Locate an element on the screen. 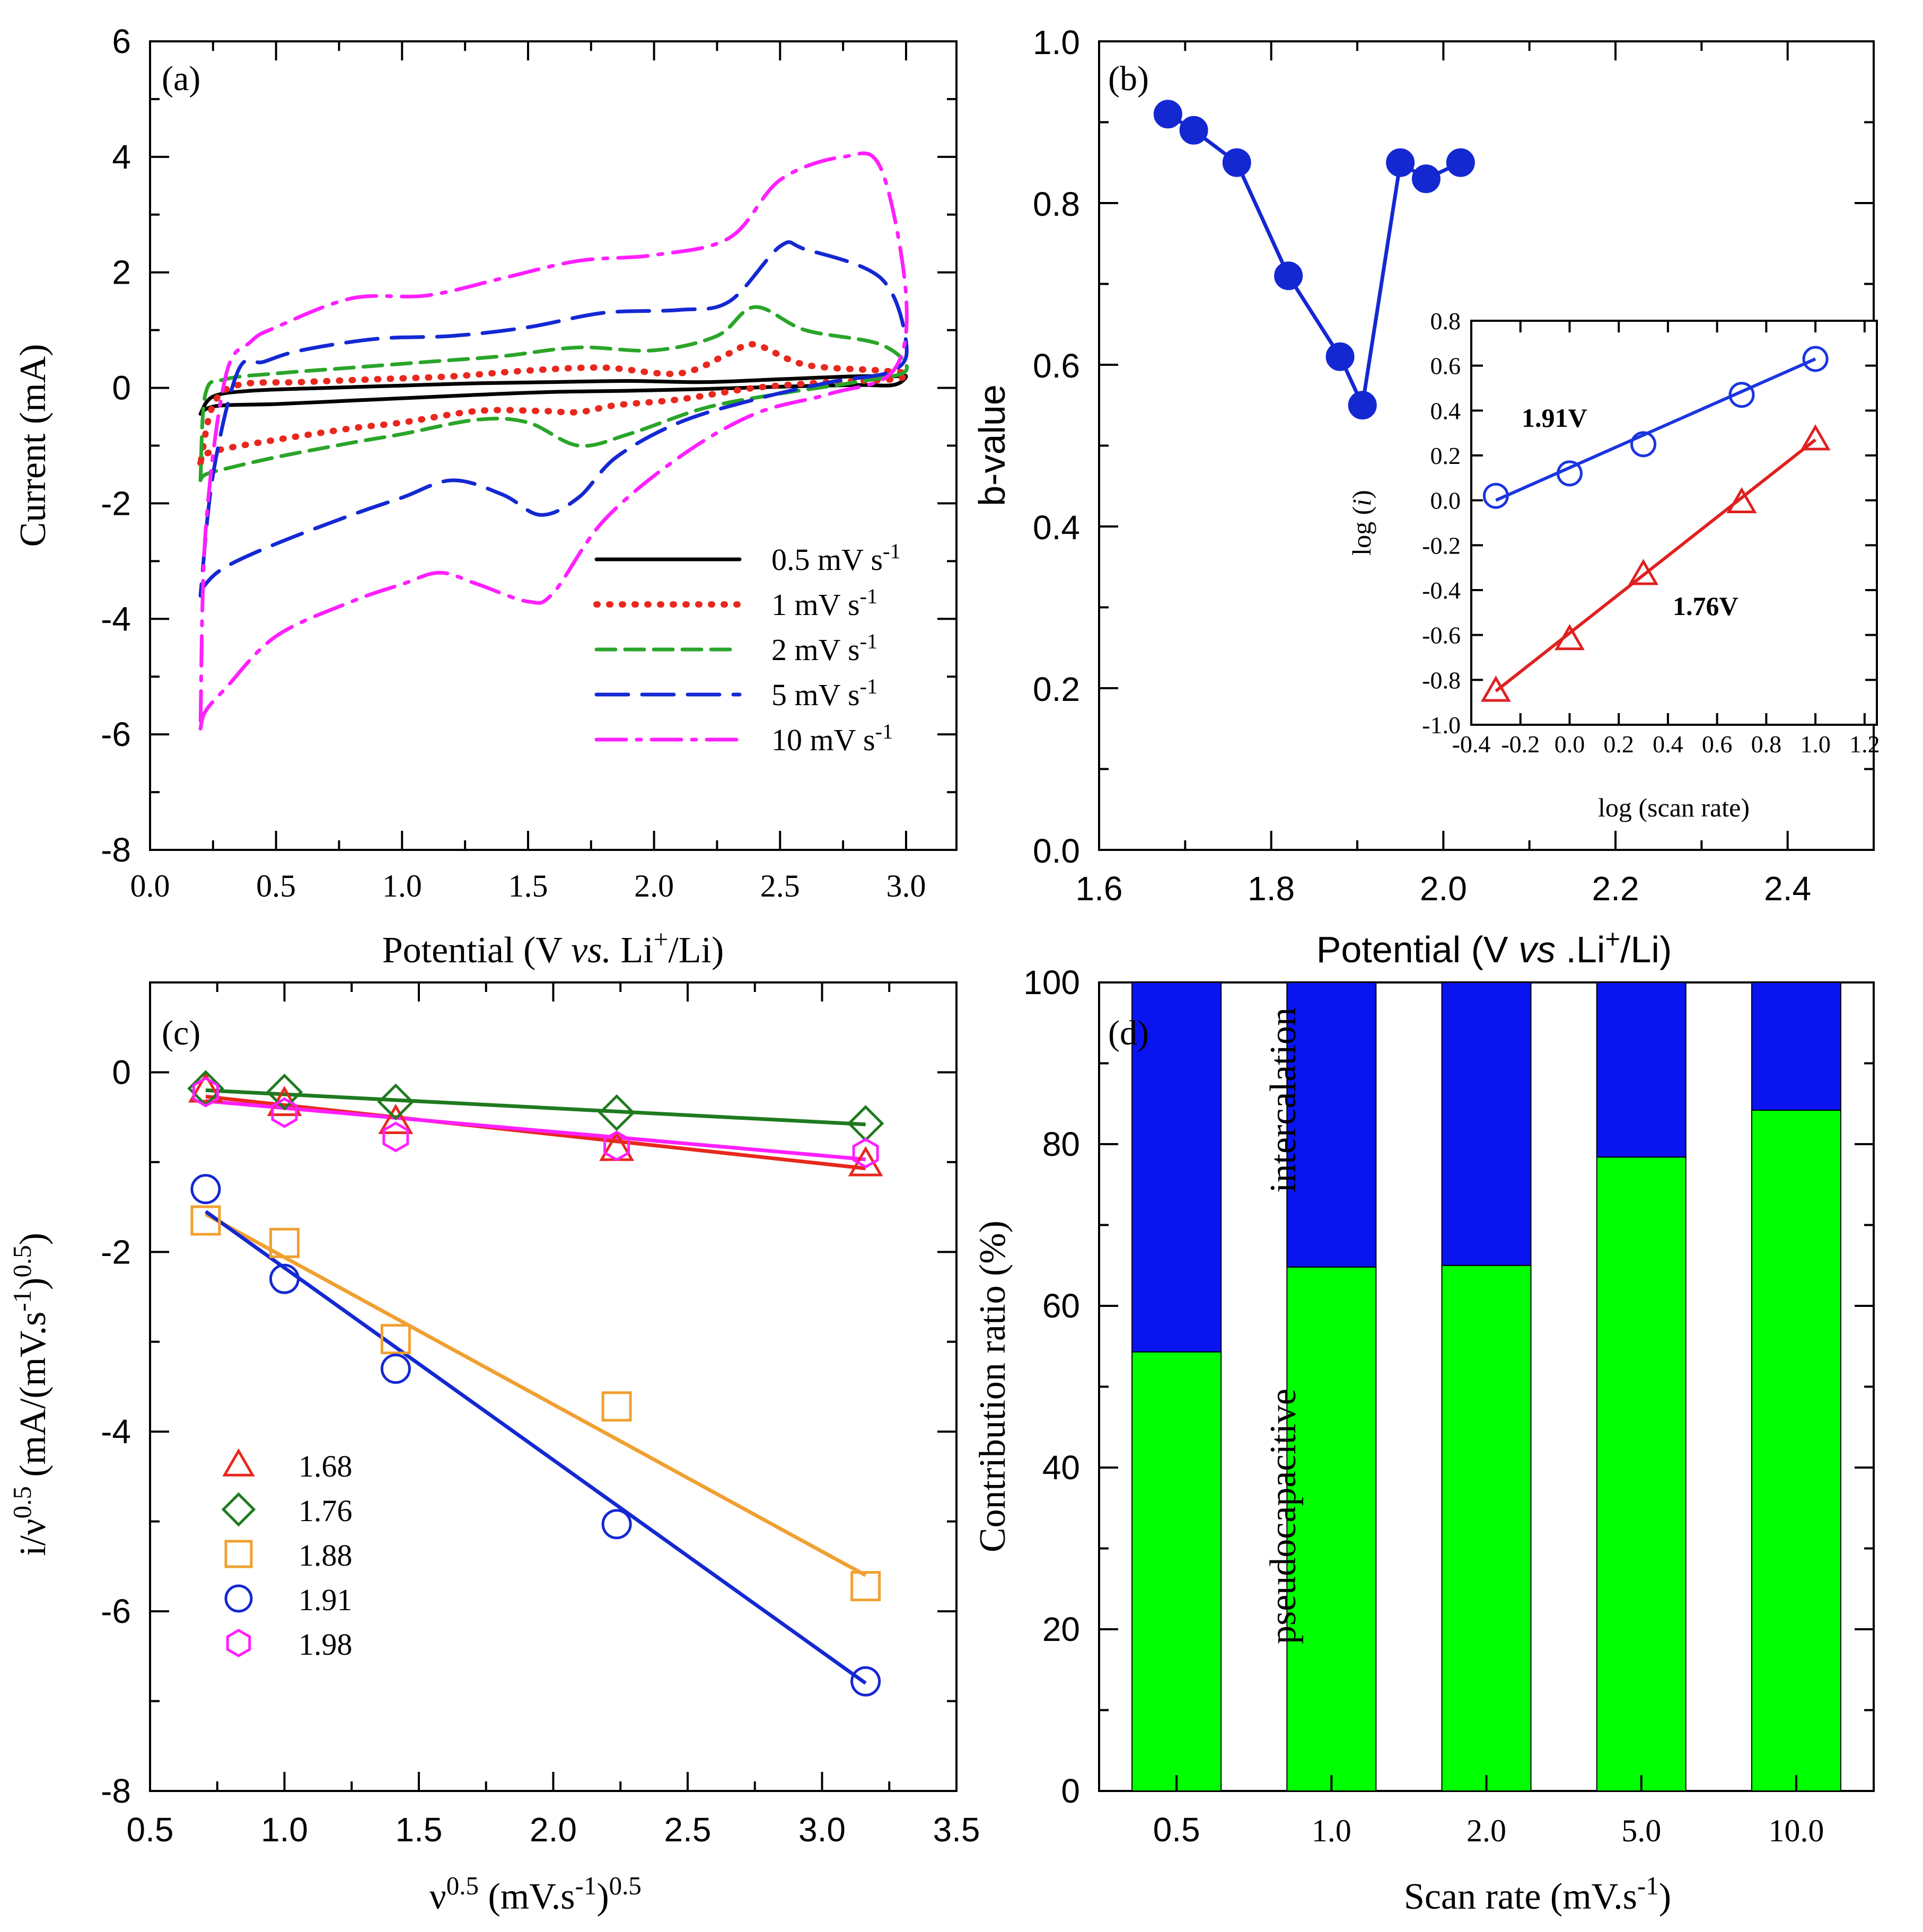 The width and height of the screenshot is (1923, 1932). y-tick-label: -6 is located at coordinates (116, 734).